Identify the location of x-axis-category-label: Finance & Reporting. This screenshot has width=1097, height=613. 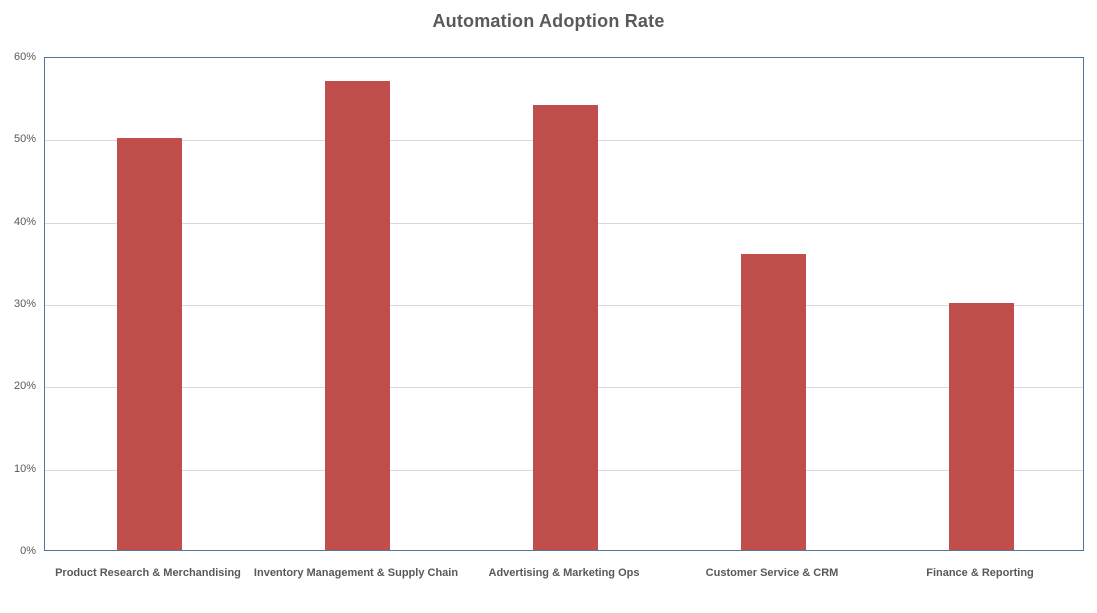
(980, 573).